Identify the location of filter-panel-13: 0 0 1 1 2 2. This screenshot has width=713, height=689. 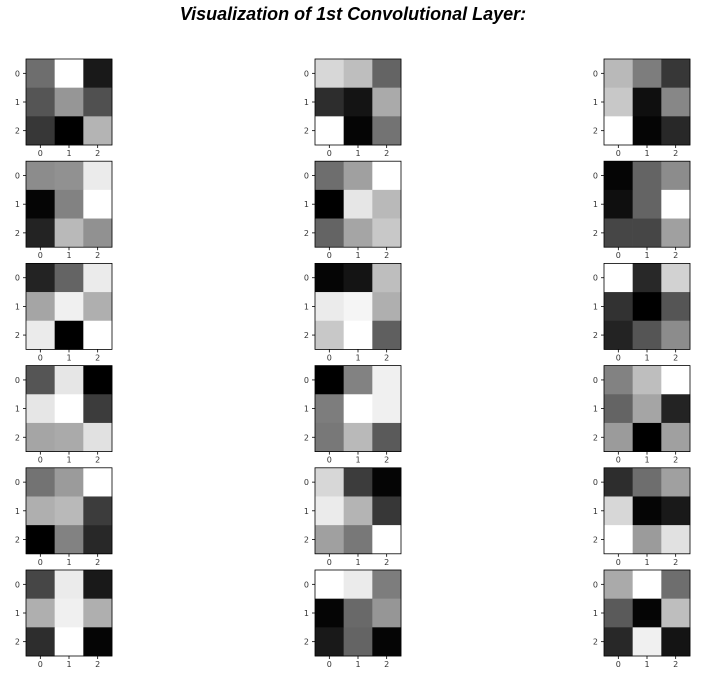
(64, 517).